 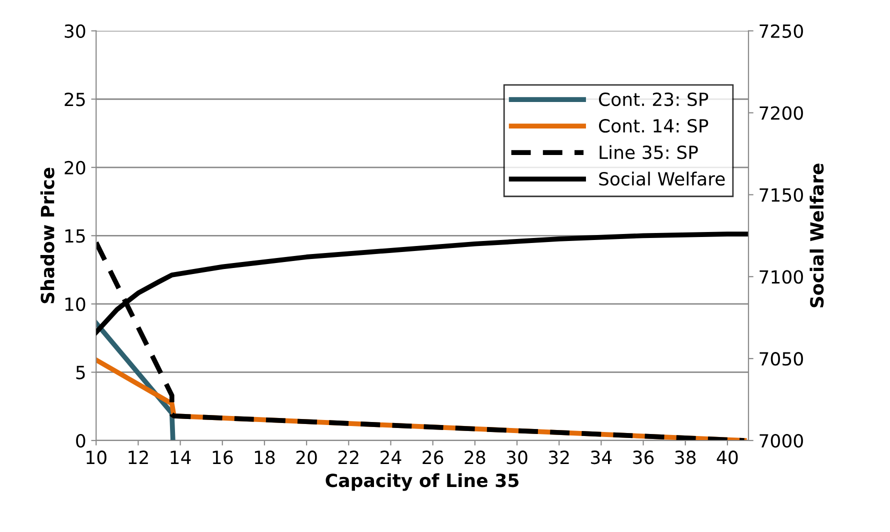 I want to click on x-tick-label: 30, so click(x=517, y=457).